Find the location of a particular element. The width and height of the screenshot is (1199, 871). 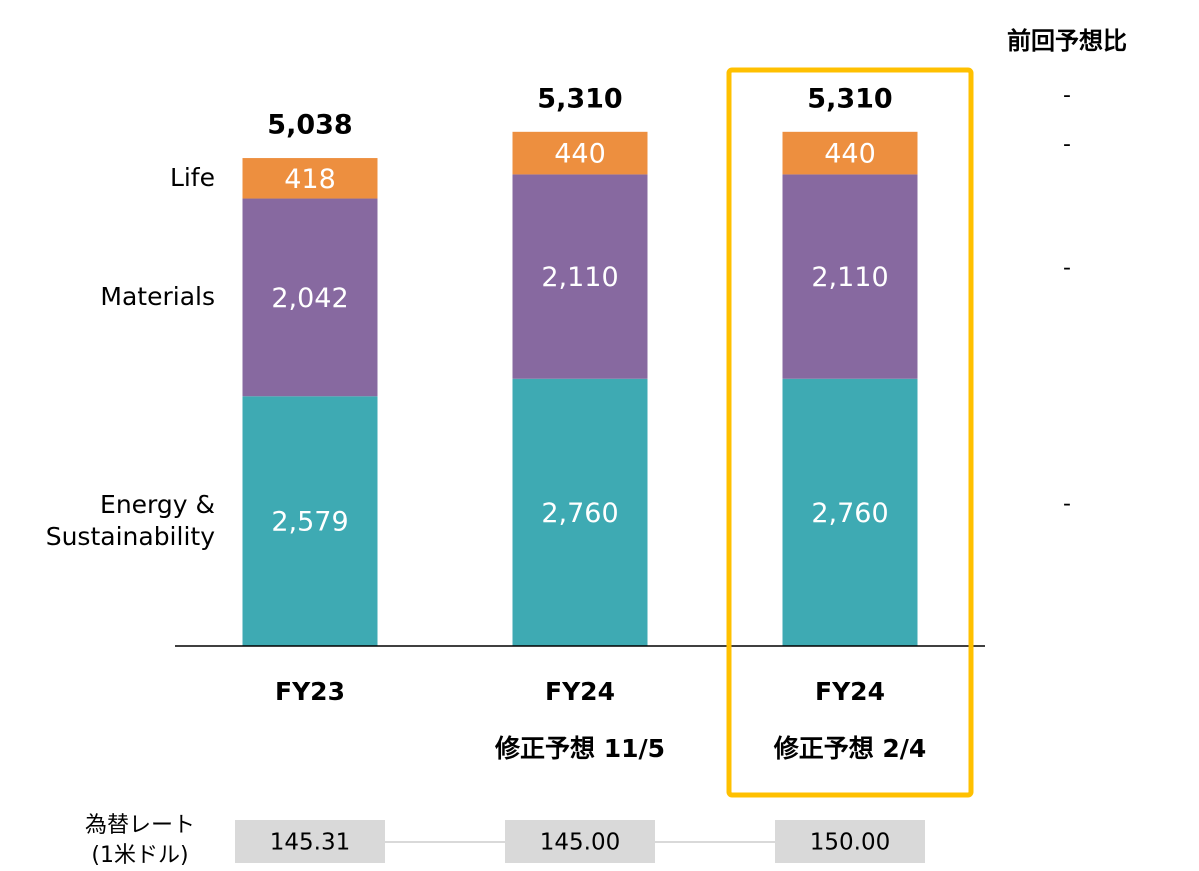

legend-label: Materials is located at coordinates (157, 297).